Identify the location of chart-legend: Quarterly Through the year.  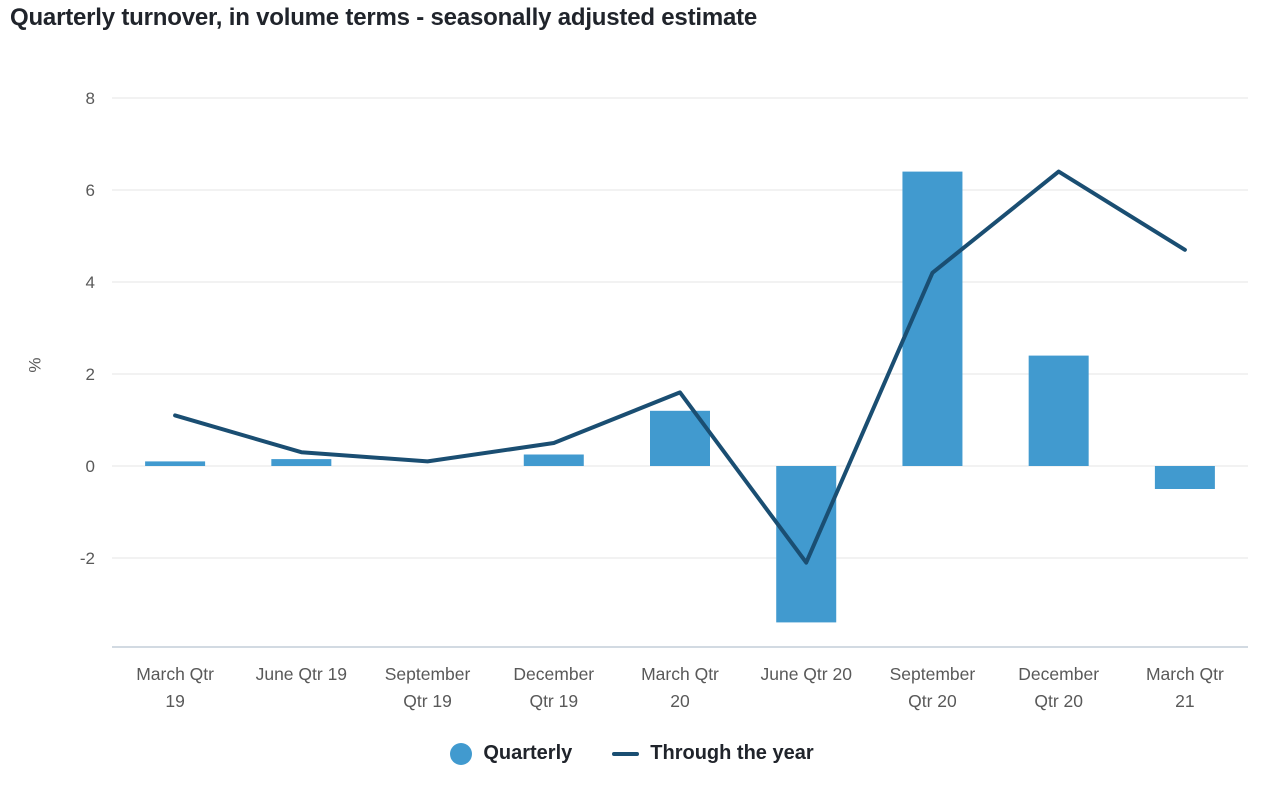
(632, 753).